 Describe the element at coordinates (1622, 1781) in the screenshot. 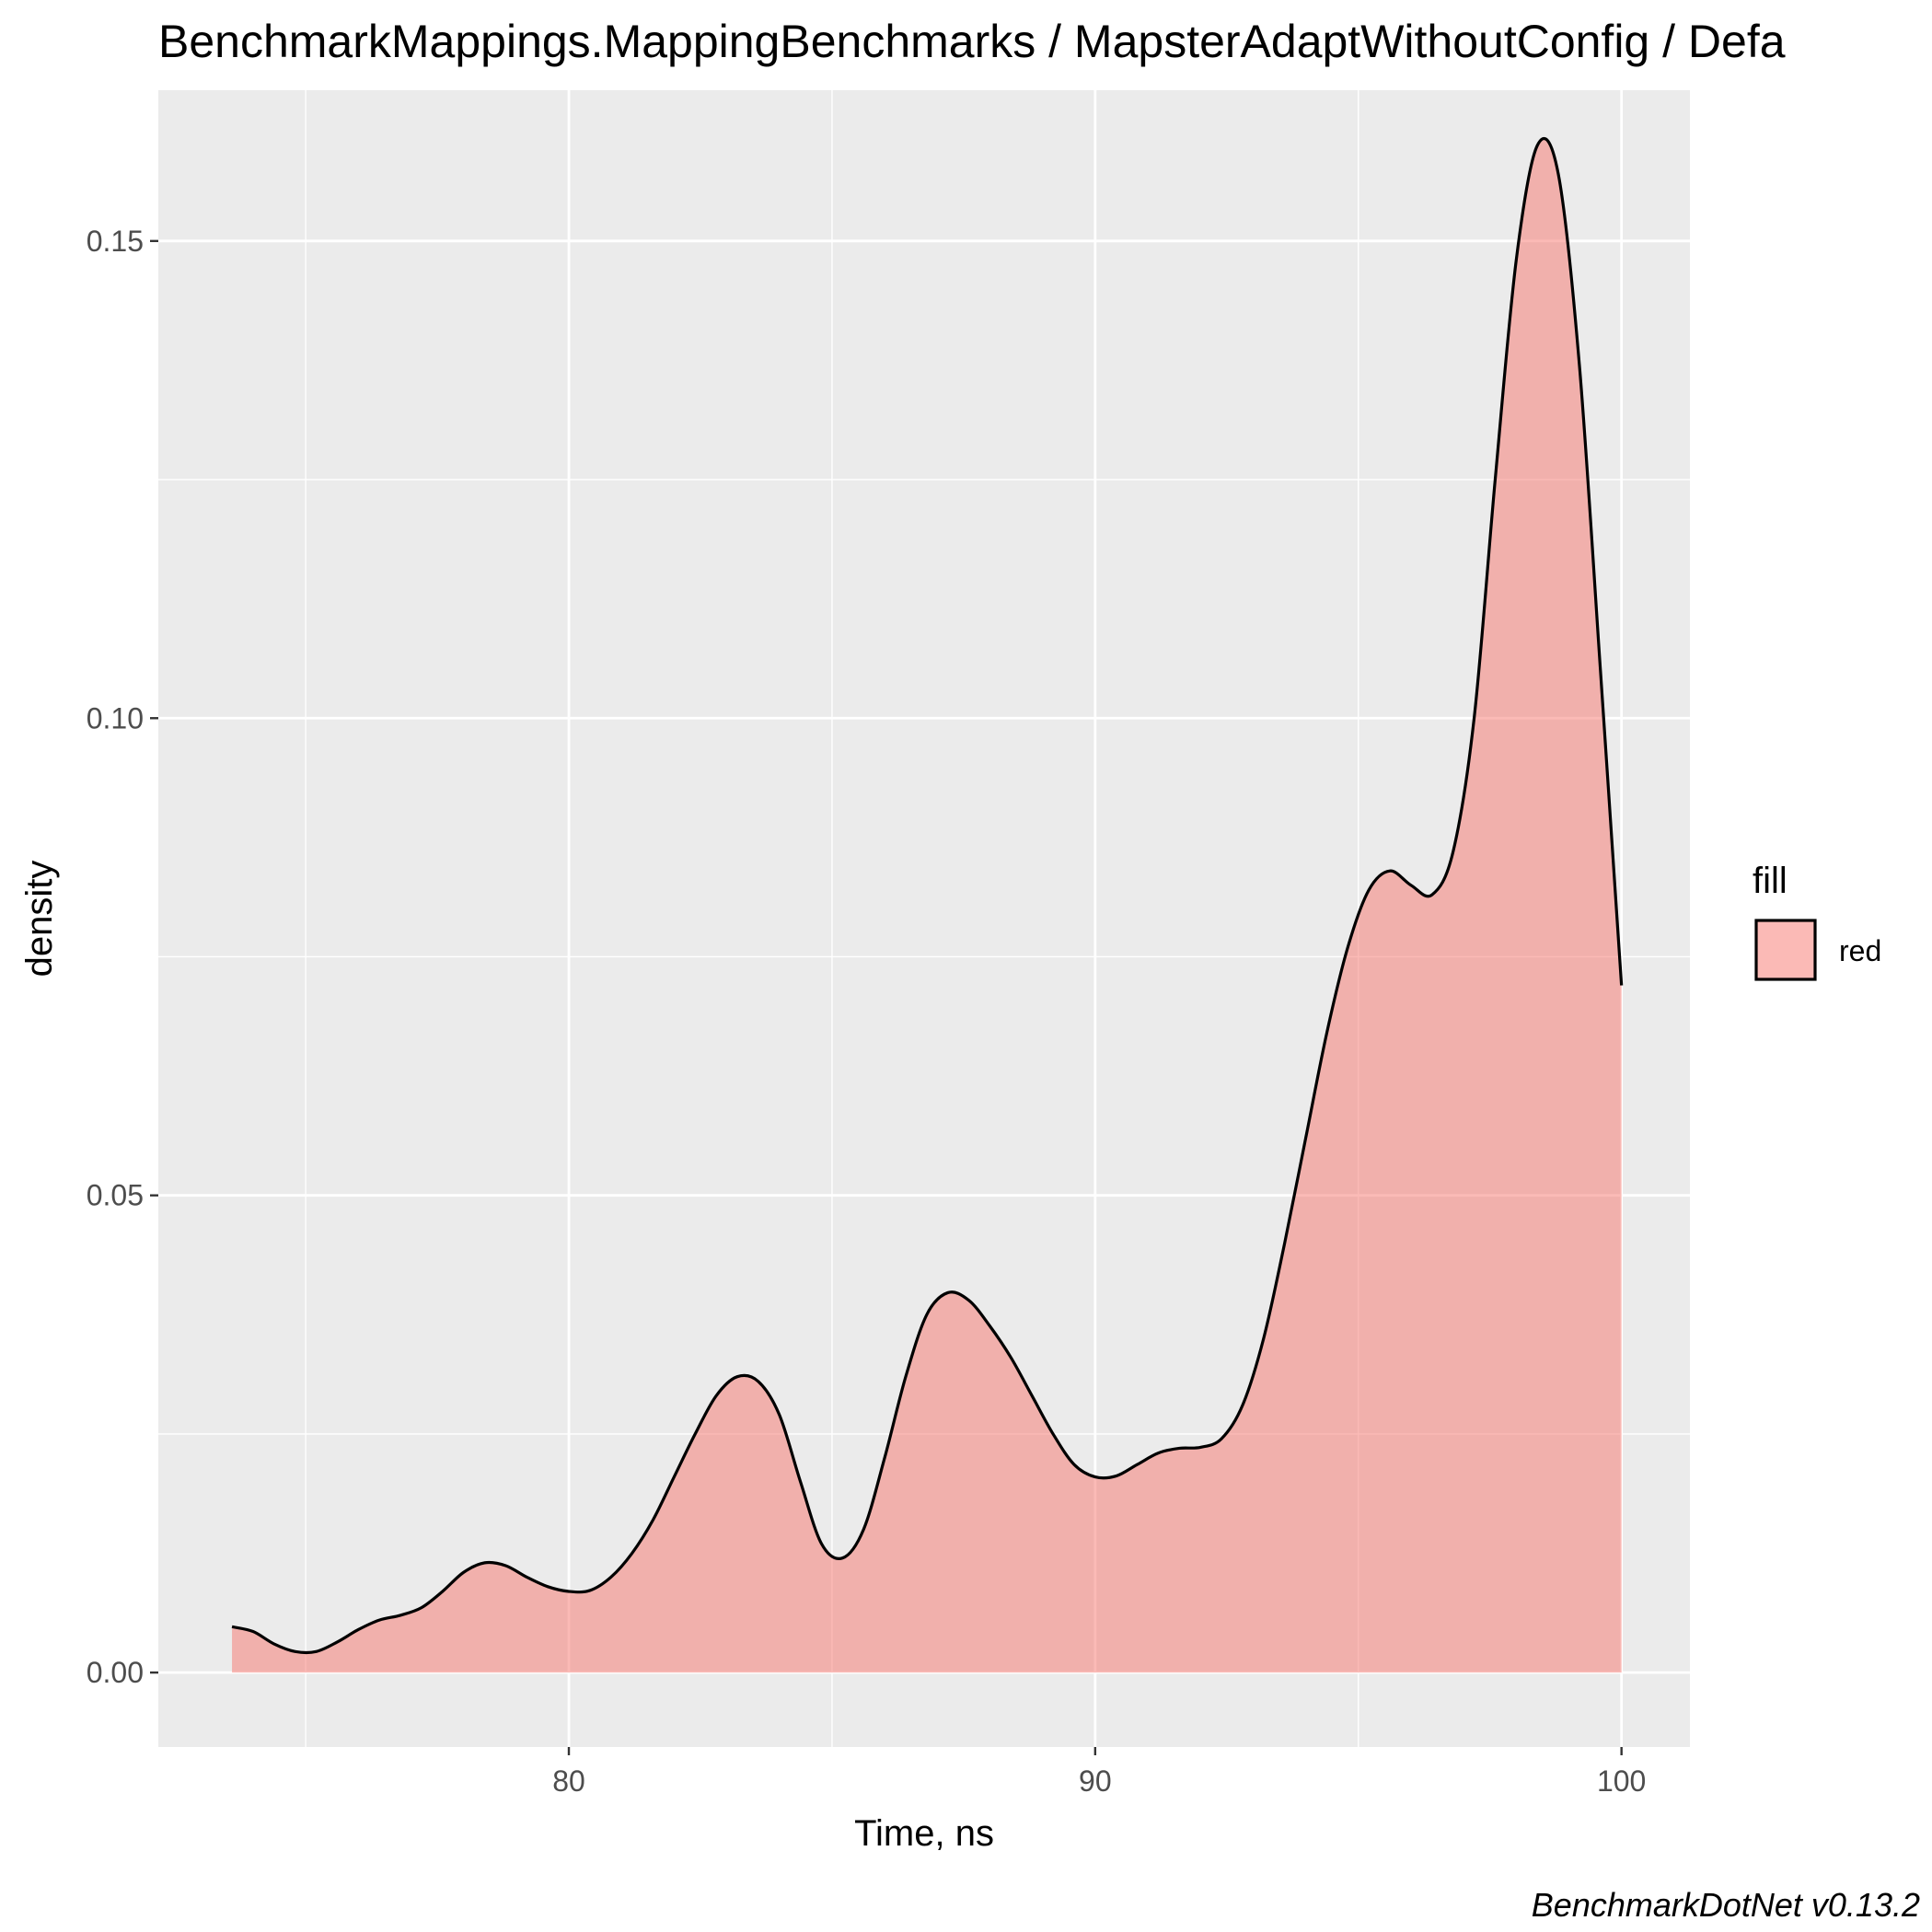

I see `x-tick-label: 100` at that location.